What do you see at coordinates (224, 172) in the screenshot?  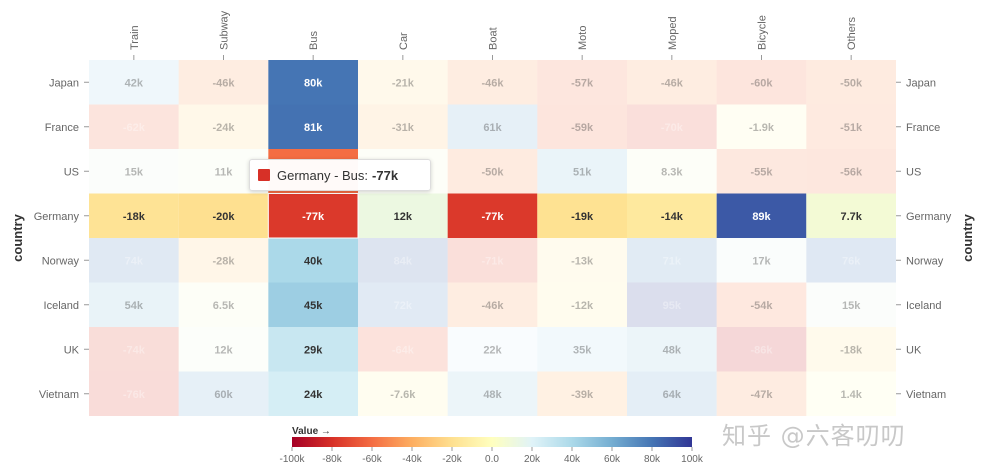 I see `cell-label: 11k` at bounding box center [224, 172].